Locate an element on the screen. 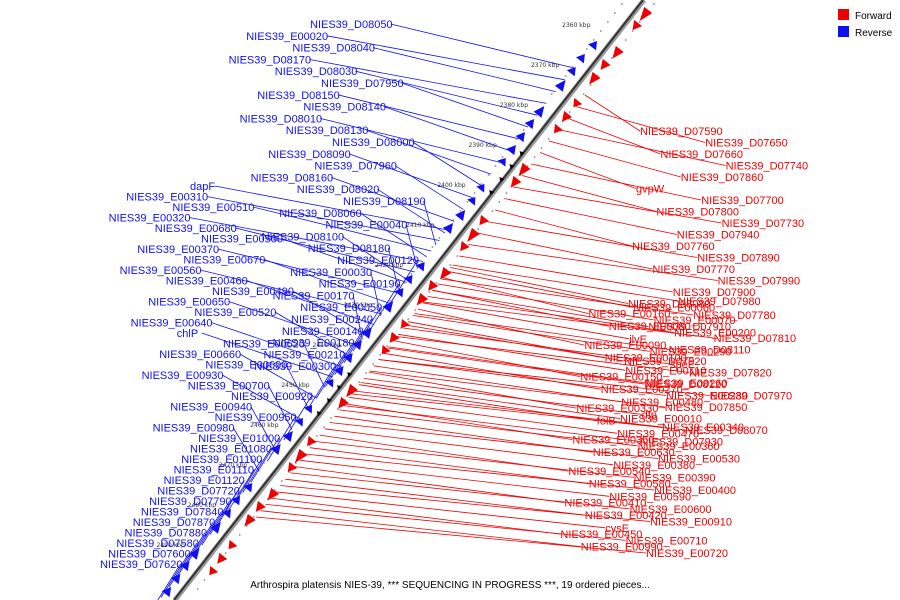 The height and width of the screenshot is (600, 900). gene-label: NIES39_D07910 is located at coordinates (689, 328).